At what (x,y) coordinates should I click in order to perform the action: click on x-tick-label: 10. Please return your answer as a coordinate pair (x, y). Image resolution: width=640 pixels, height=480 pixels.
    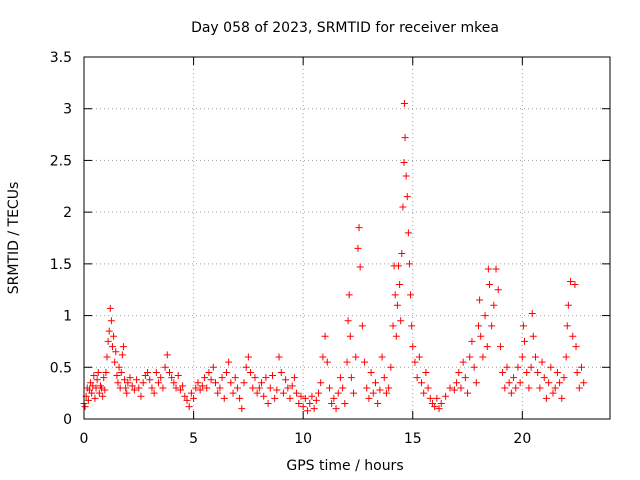
    Looking at the image, I should click on (303, 439).